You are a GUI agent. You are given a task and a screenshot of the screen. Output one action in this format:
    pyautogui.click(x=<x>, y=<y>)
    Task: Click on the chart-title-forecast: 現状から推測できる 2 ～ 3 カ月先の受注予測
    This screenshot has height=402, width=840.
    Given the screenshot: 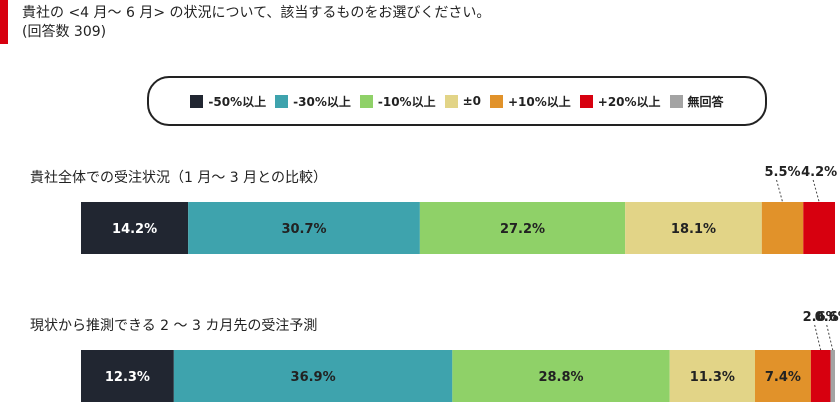 What is the action you would take?
    pyautogui.click(x=174, y=326)
    